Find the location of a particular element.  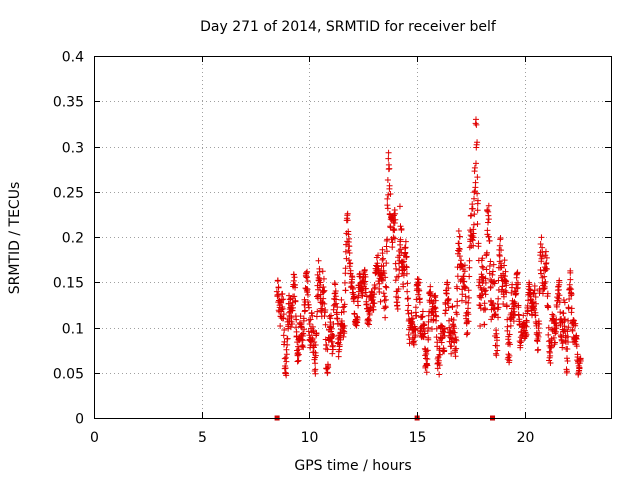

y-tick-label: 0.3 is located at coordinates (73, 149).